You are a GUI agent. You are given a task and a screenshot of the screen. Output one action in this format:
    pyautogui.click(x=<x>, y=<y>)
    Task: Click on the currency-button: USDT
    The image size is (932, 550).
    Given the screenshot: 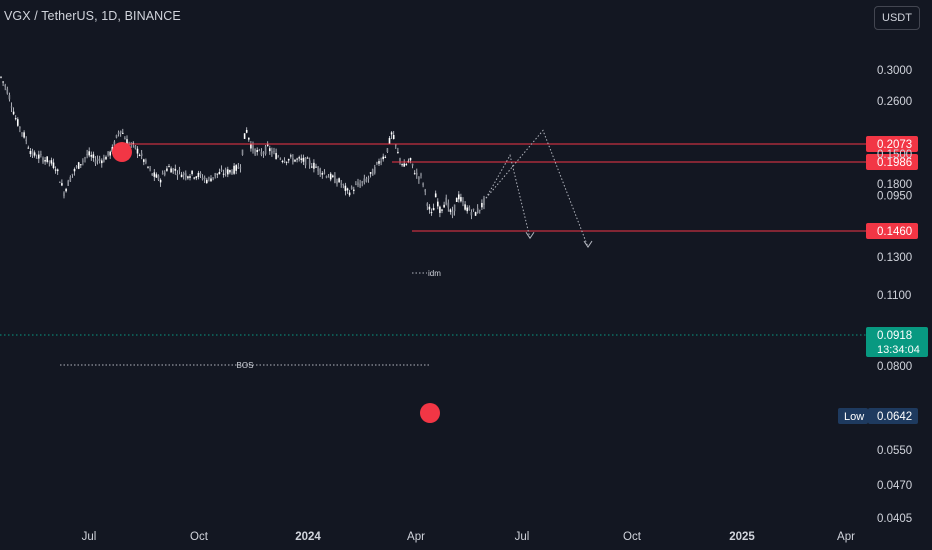 What is the action you would take?
    pyautogui.click(x=897, y=18)
    